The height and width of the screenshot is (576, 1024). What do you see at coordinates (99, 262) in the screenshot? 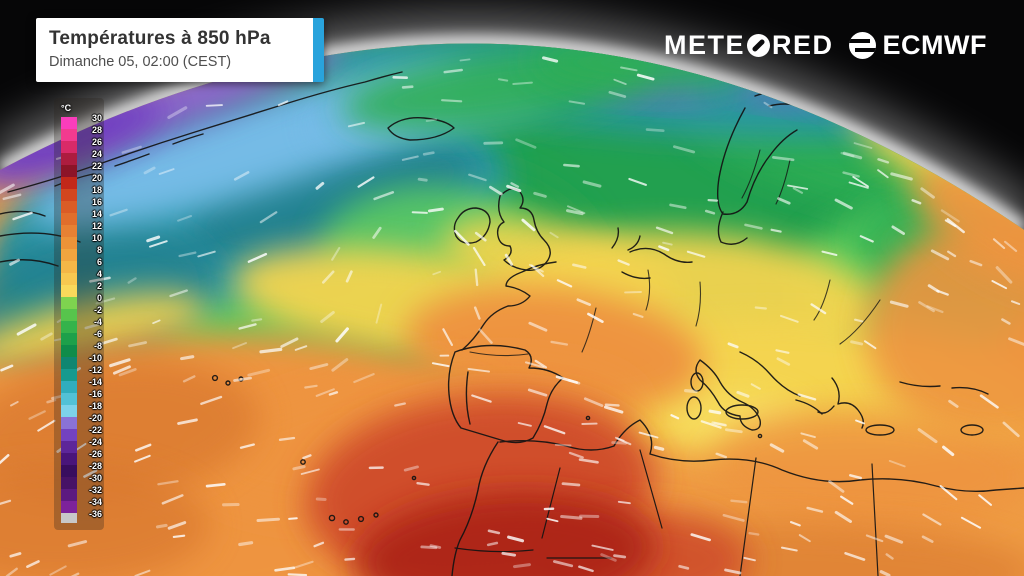
I see `scale-tick: 6` at bounding box center [99, 262].